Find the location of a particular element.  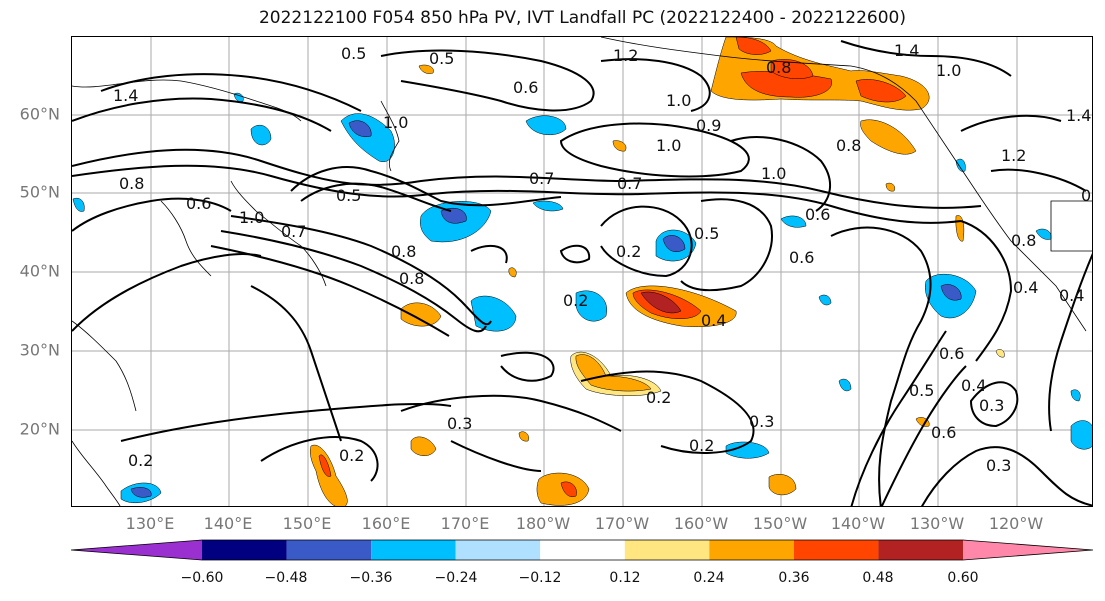

lon-label: 170°E is located at coordinates (465, 523).